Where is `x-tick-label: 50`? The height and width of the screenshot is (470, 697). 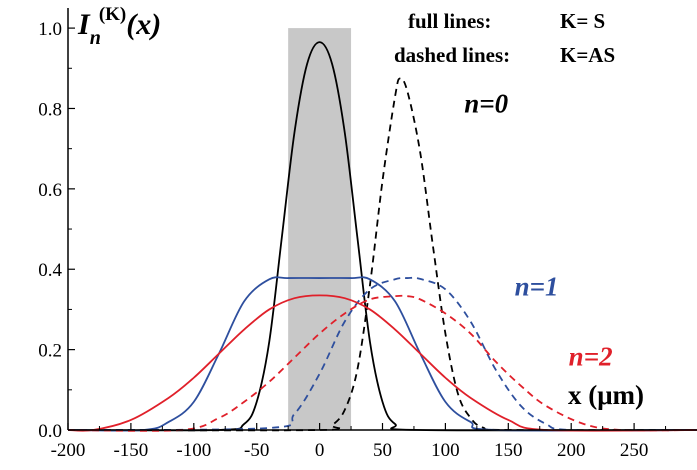
x-tick-label: 50 is located at coordinates (382, 450).